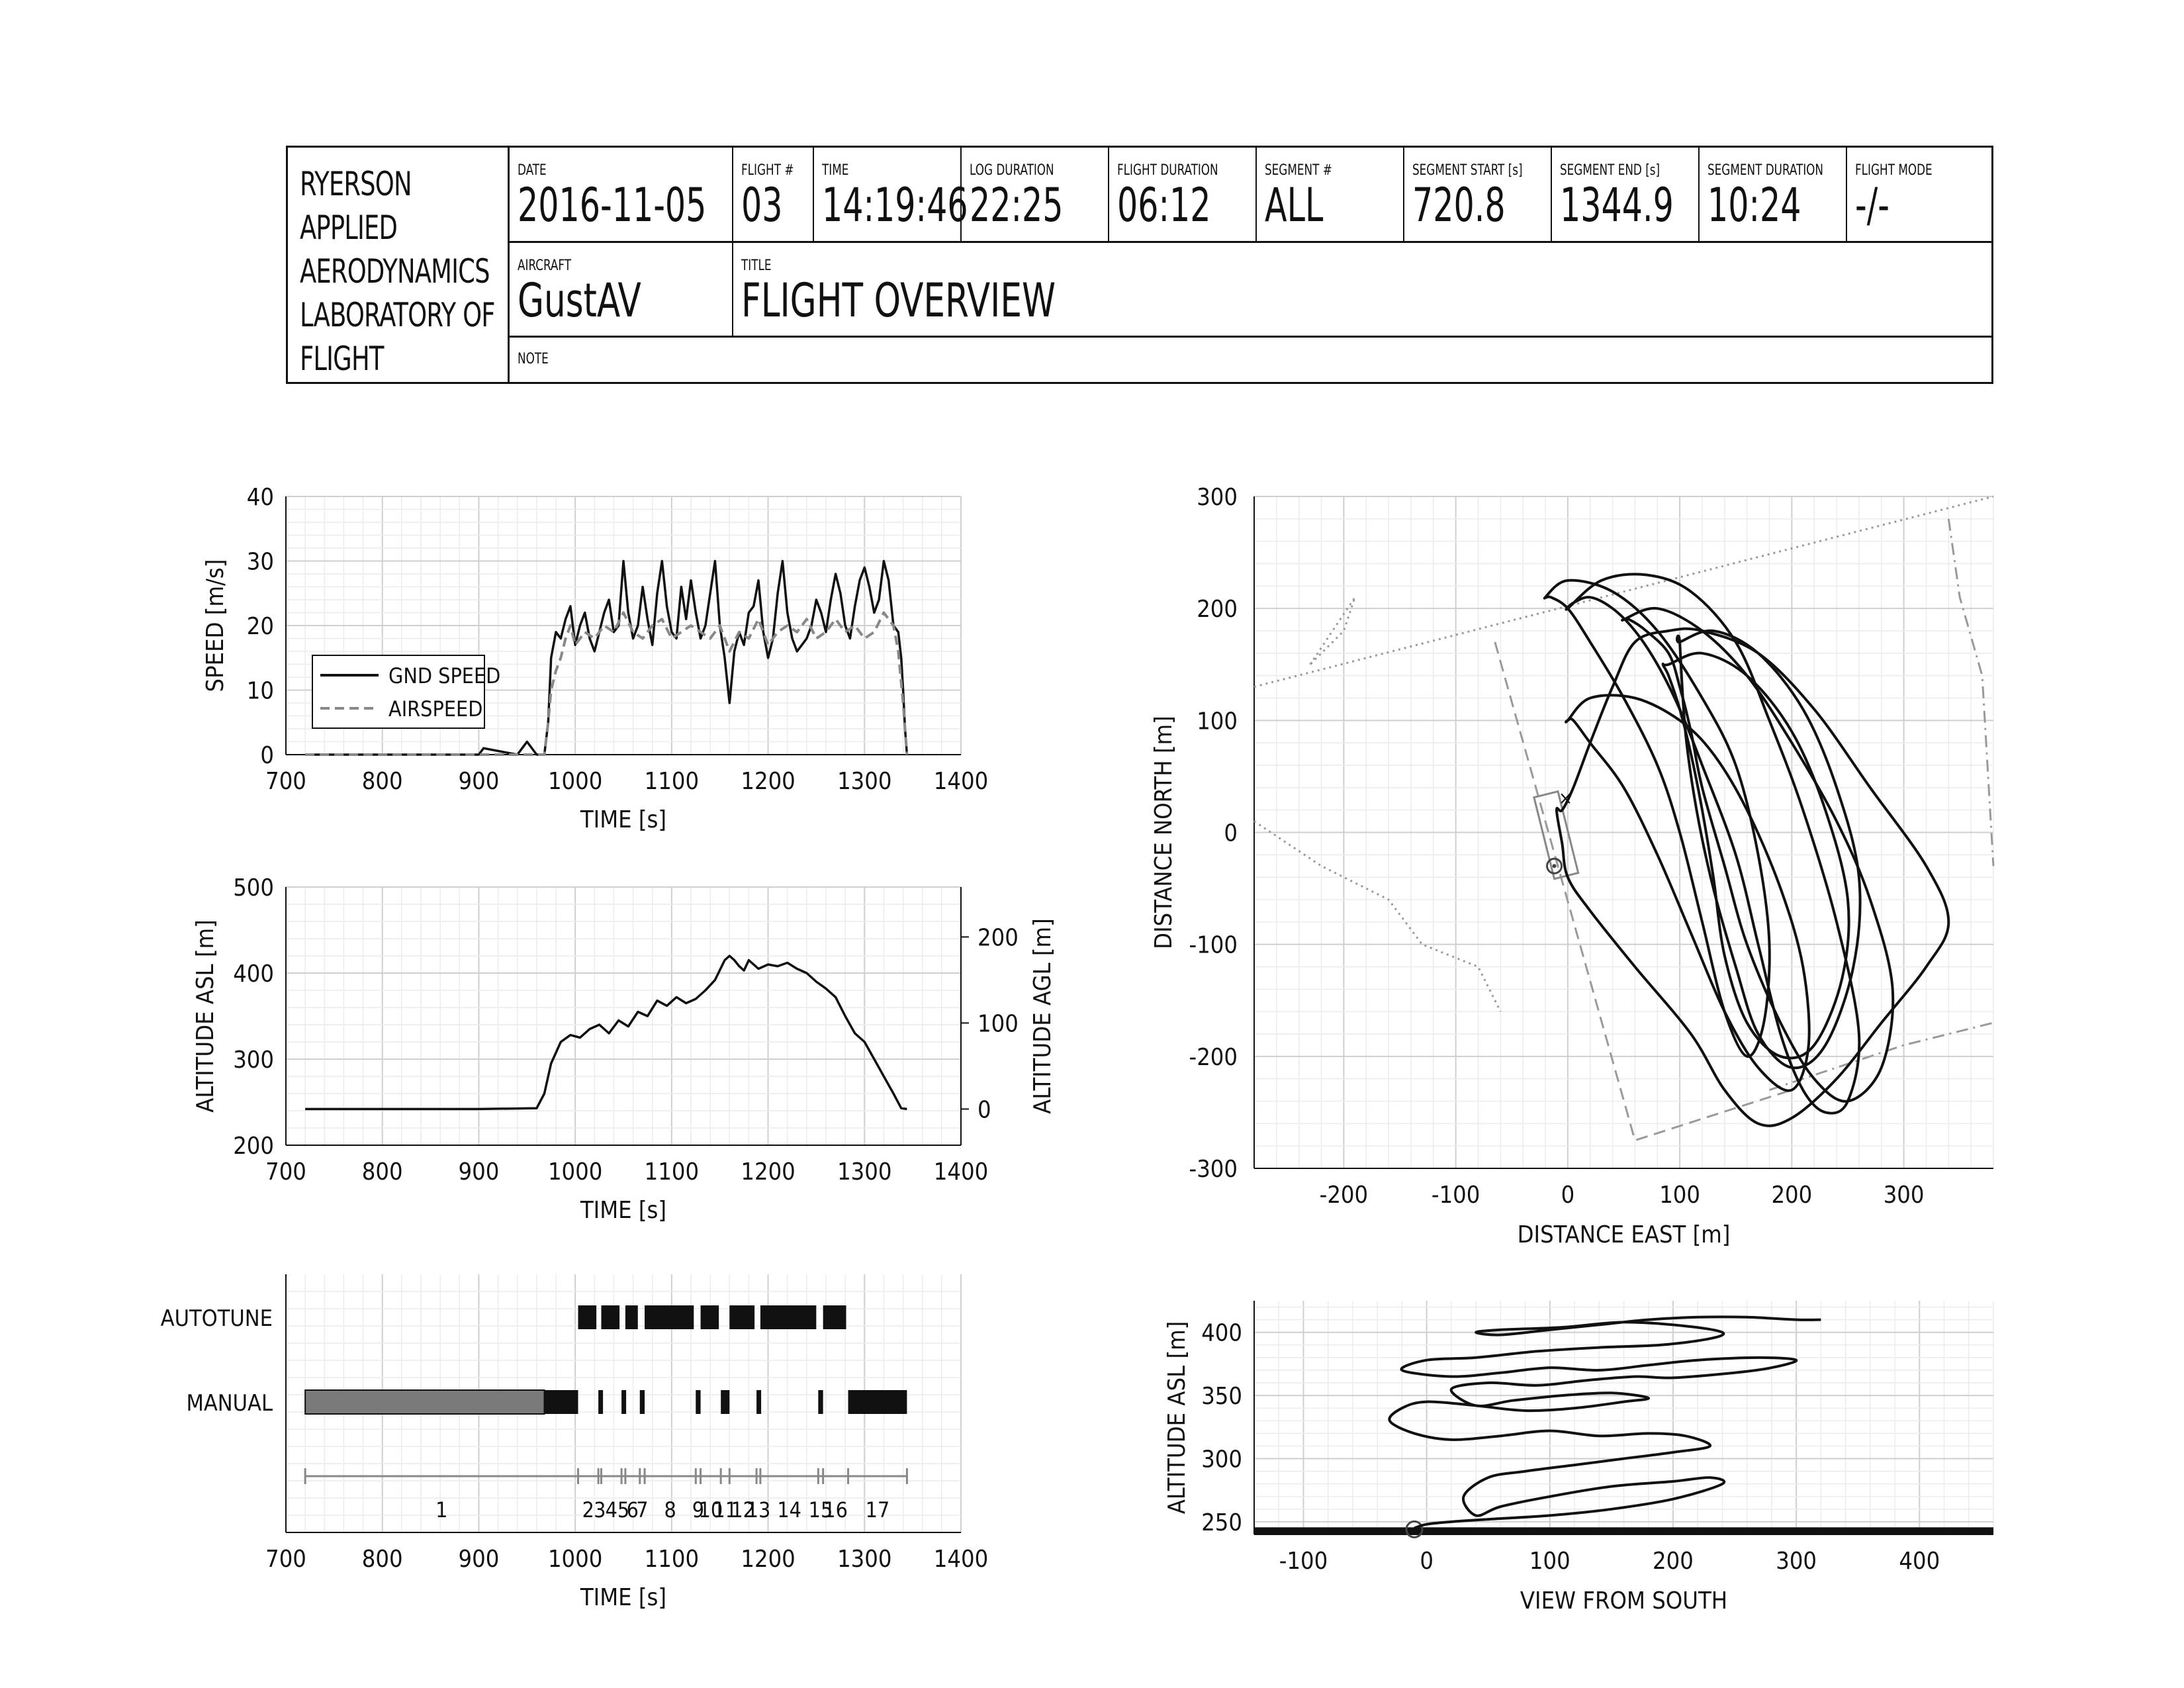 This screenshot has height=1688, width=2184. Describe the element at coordinates (835, 1510) in the screenshot. I see `segment-label: 16` at that location.